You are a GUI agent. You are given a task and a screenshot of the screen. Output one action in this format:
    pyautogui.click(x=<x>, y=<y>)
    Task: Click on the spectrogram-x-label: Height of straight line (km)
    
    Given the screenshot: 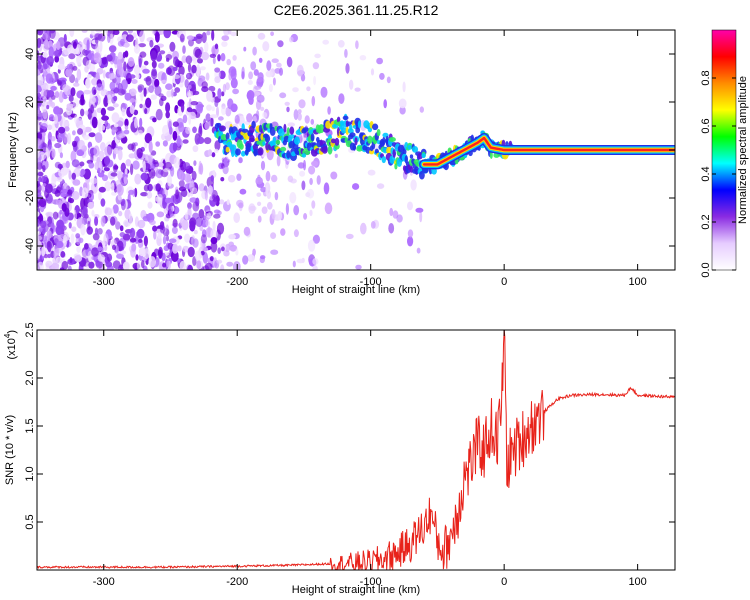 What is the action you would take?
    pyautogui.click(x=356, y=290)
    